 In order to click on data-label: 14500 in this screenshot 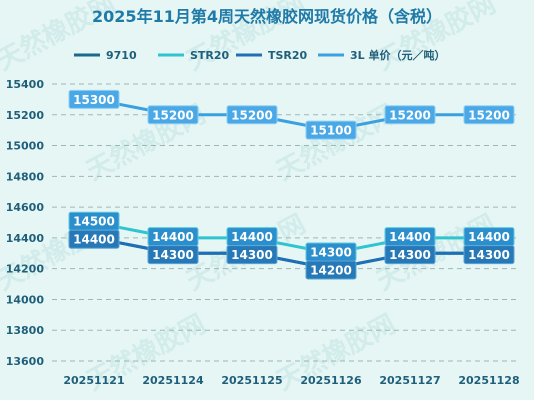, I will do `click(94, 221)`.